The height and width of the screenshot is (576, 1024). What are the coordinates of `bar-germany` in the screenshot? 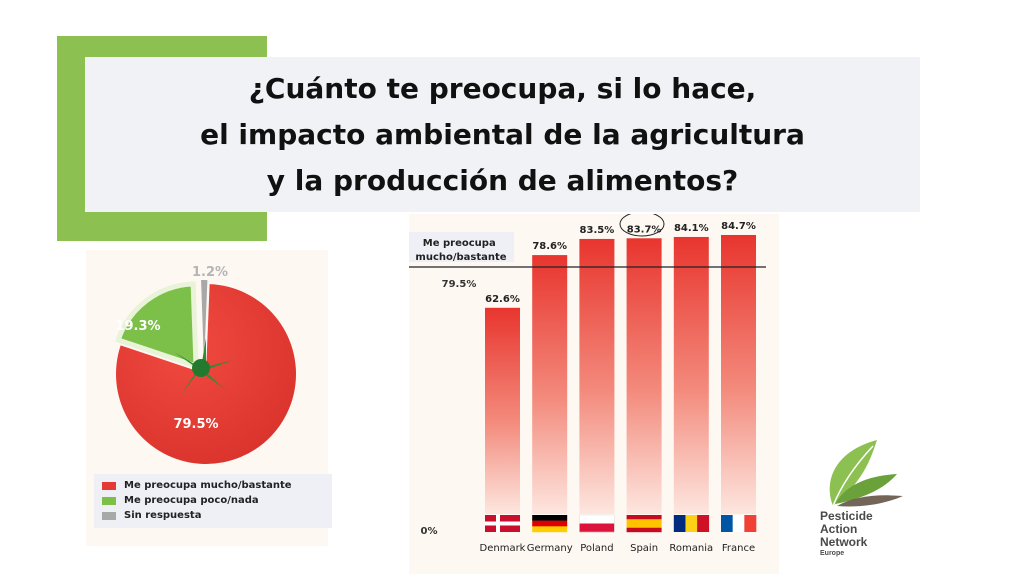 It's located at (550, 385).